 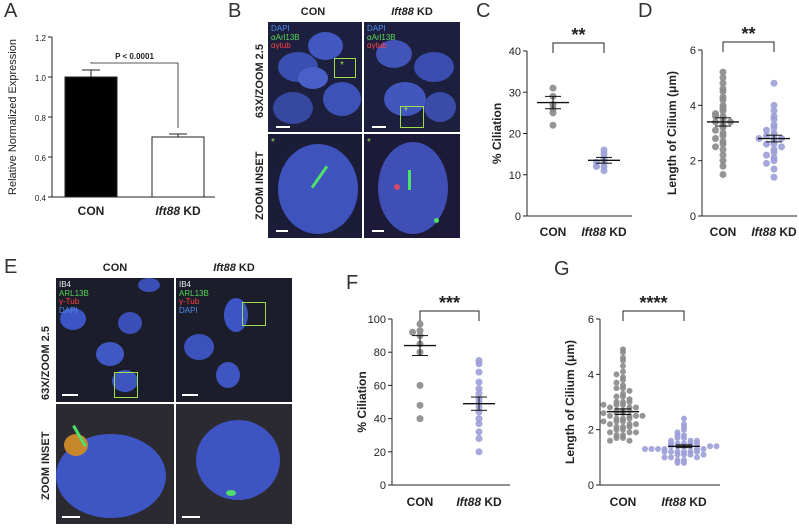 What do you see at coordinates (68, 310) in the screenshot?
I see `legend-dapi: DAPI` at bounding box center [68, 310].